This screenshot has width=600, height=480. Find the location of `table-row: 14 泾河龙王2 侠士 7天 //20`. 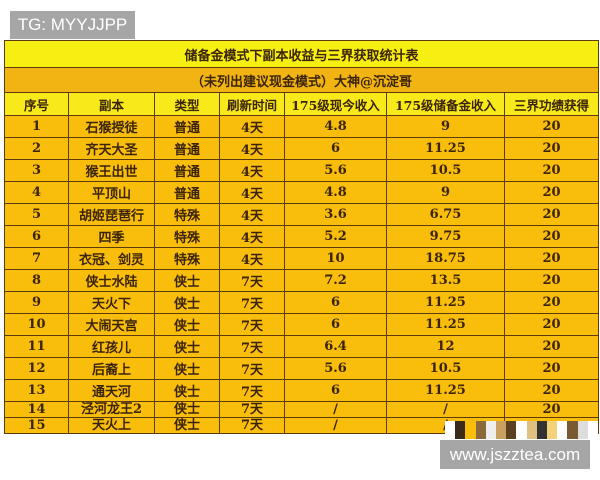

table-row: 14 泾河龙王2 侠士 7天 //20 is located at coordinates (302, 409).